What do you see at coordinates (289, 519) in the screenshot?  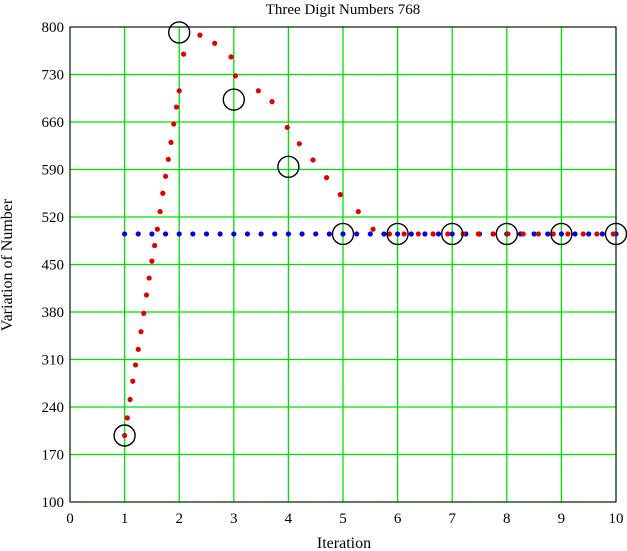 I see `x-tick-label-4: 4` at bounding box center [289, 519].